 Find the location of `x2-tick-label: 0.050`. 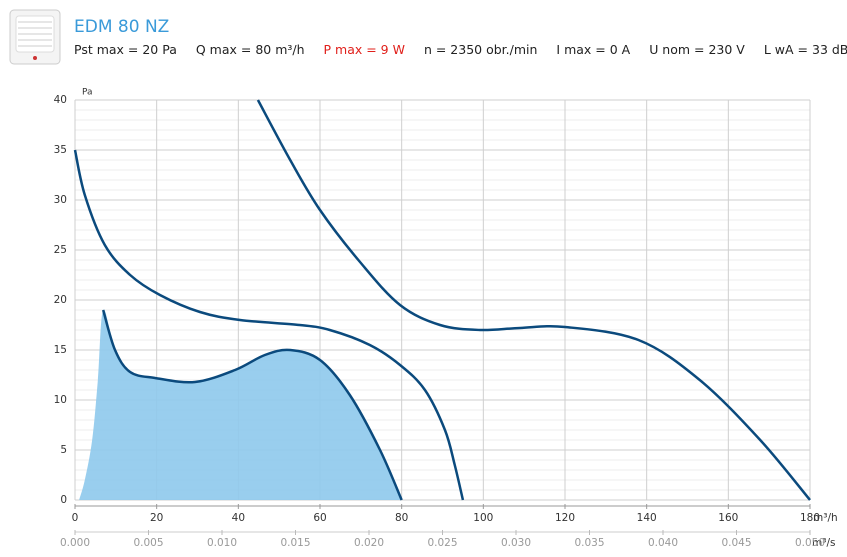

x2-tick-label: 0.050 is located at coordinates (810, 543).